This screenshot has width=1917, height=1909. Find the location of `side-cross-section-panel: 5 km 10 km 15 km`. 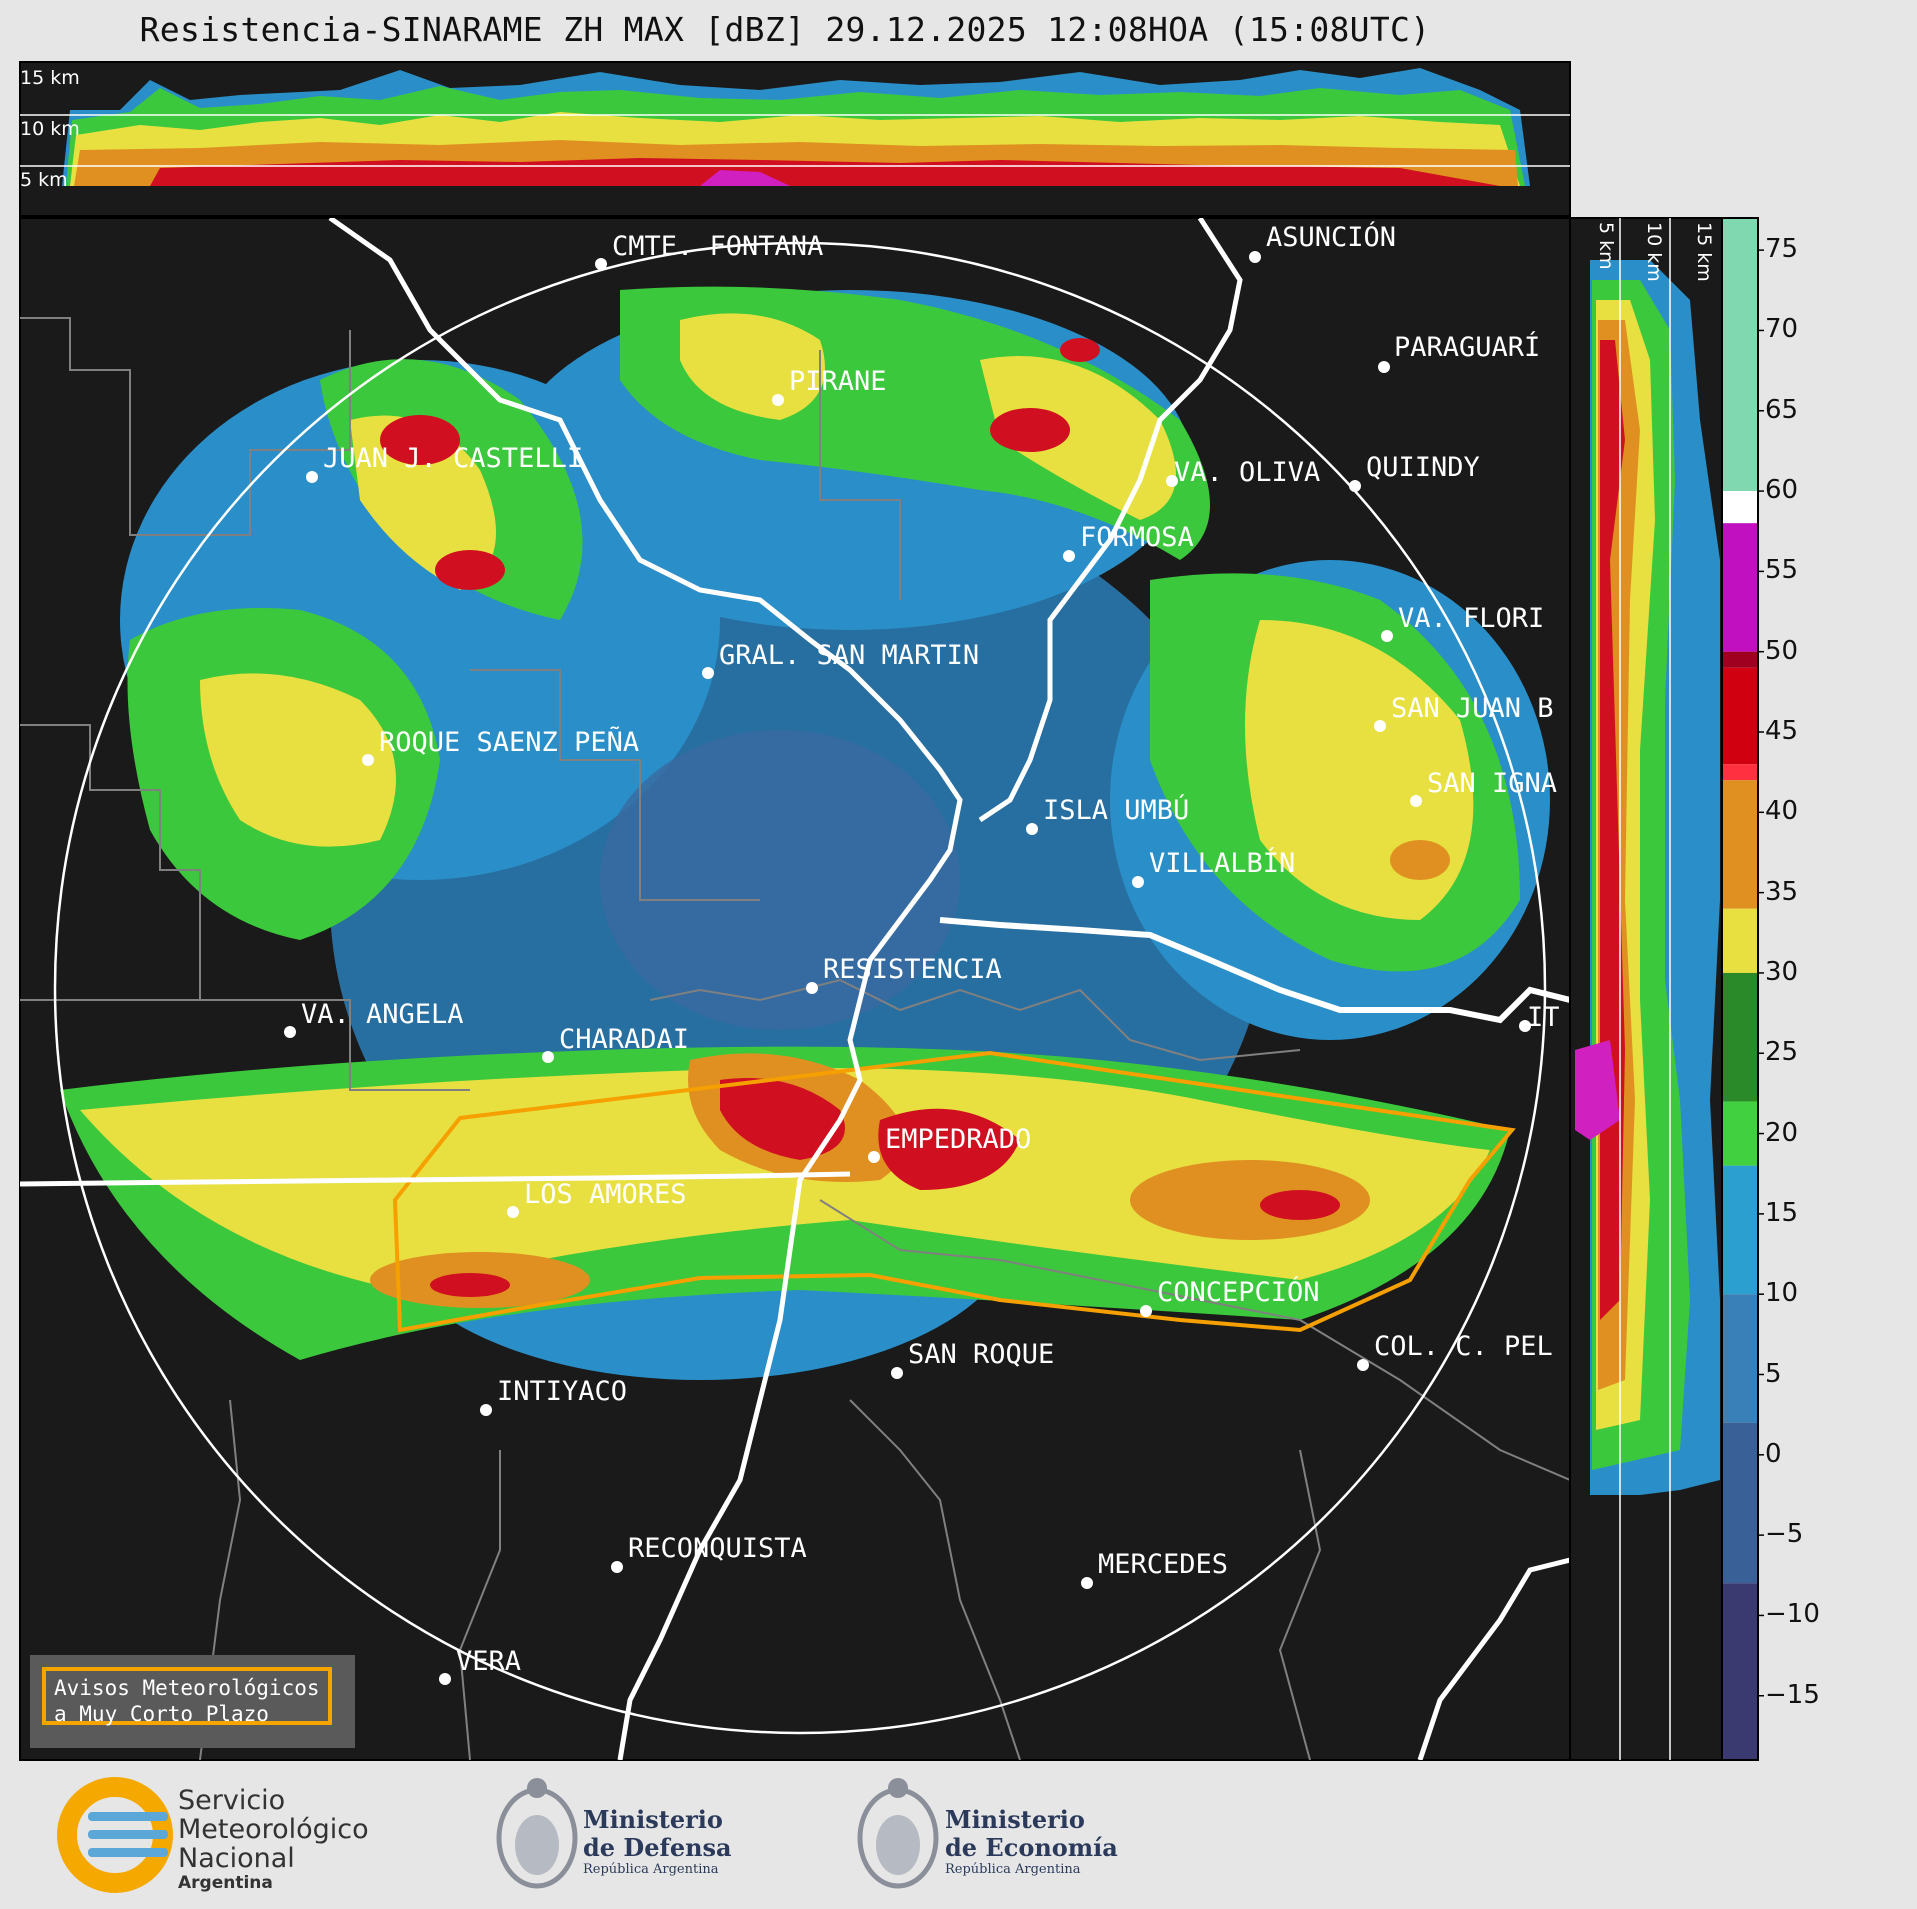

side-cross-section-panel: 5 km 10 km 15 km is located at coordinates (1646, 989).